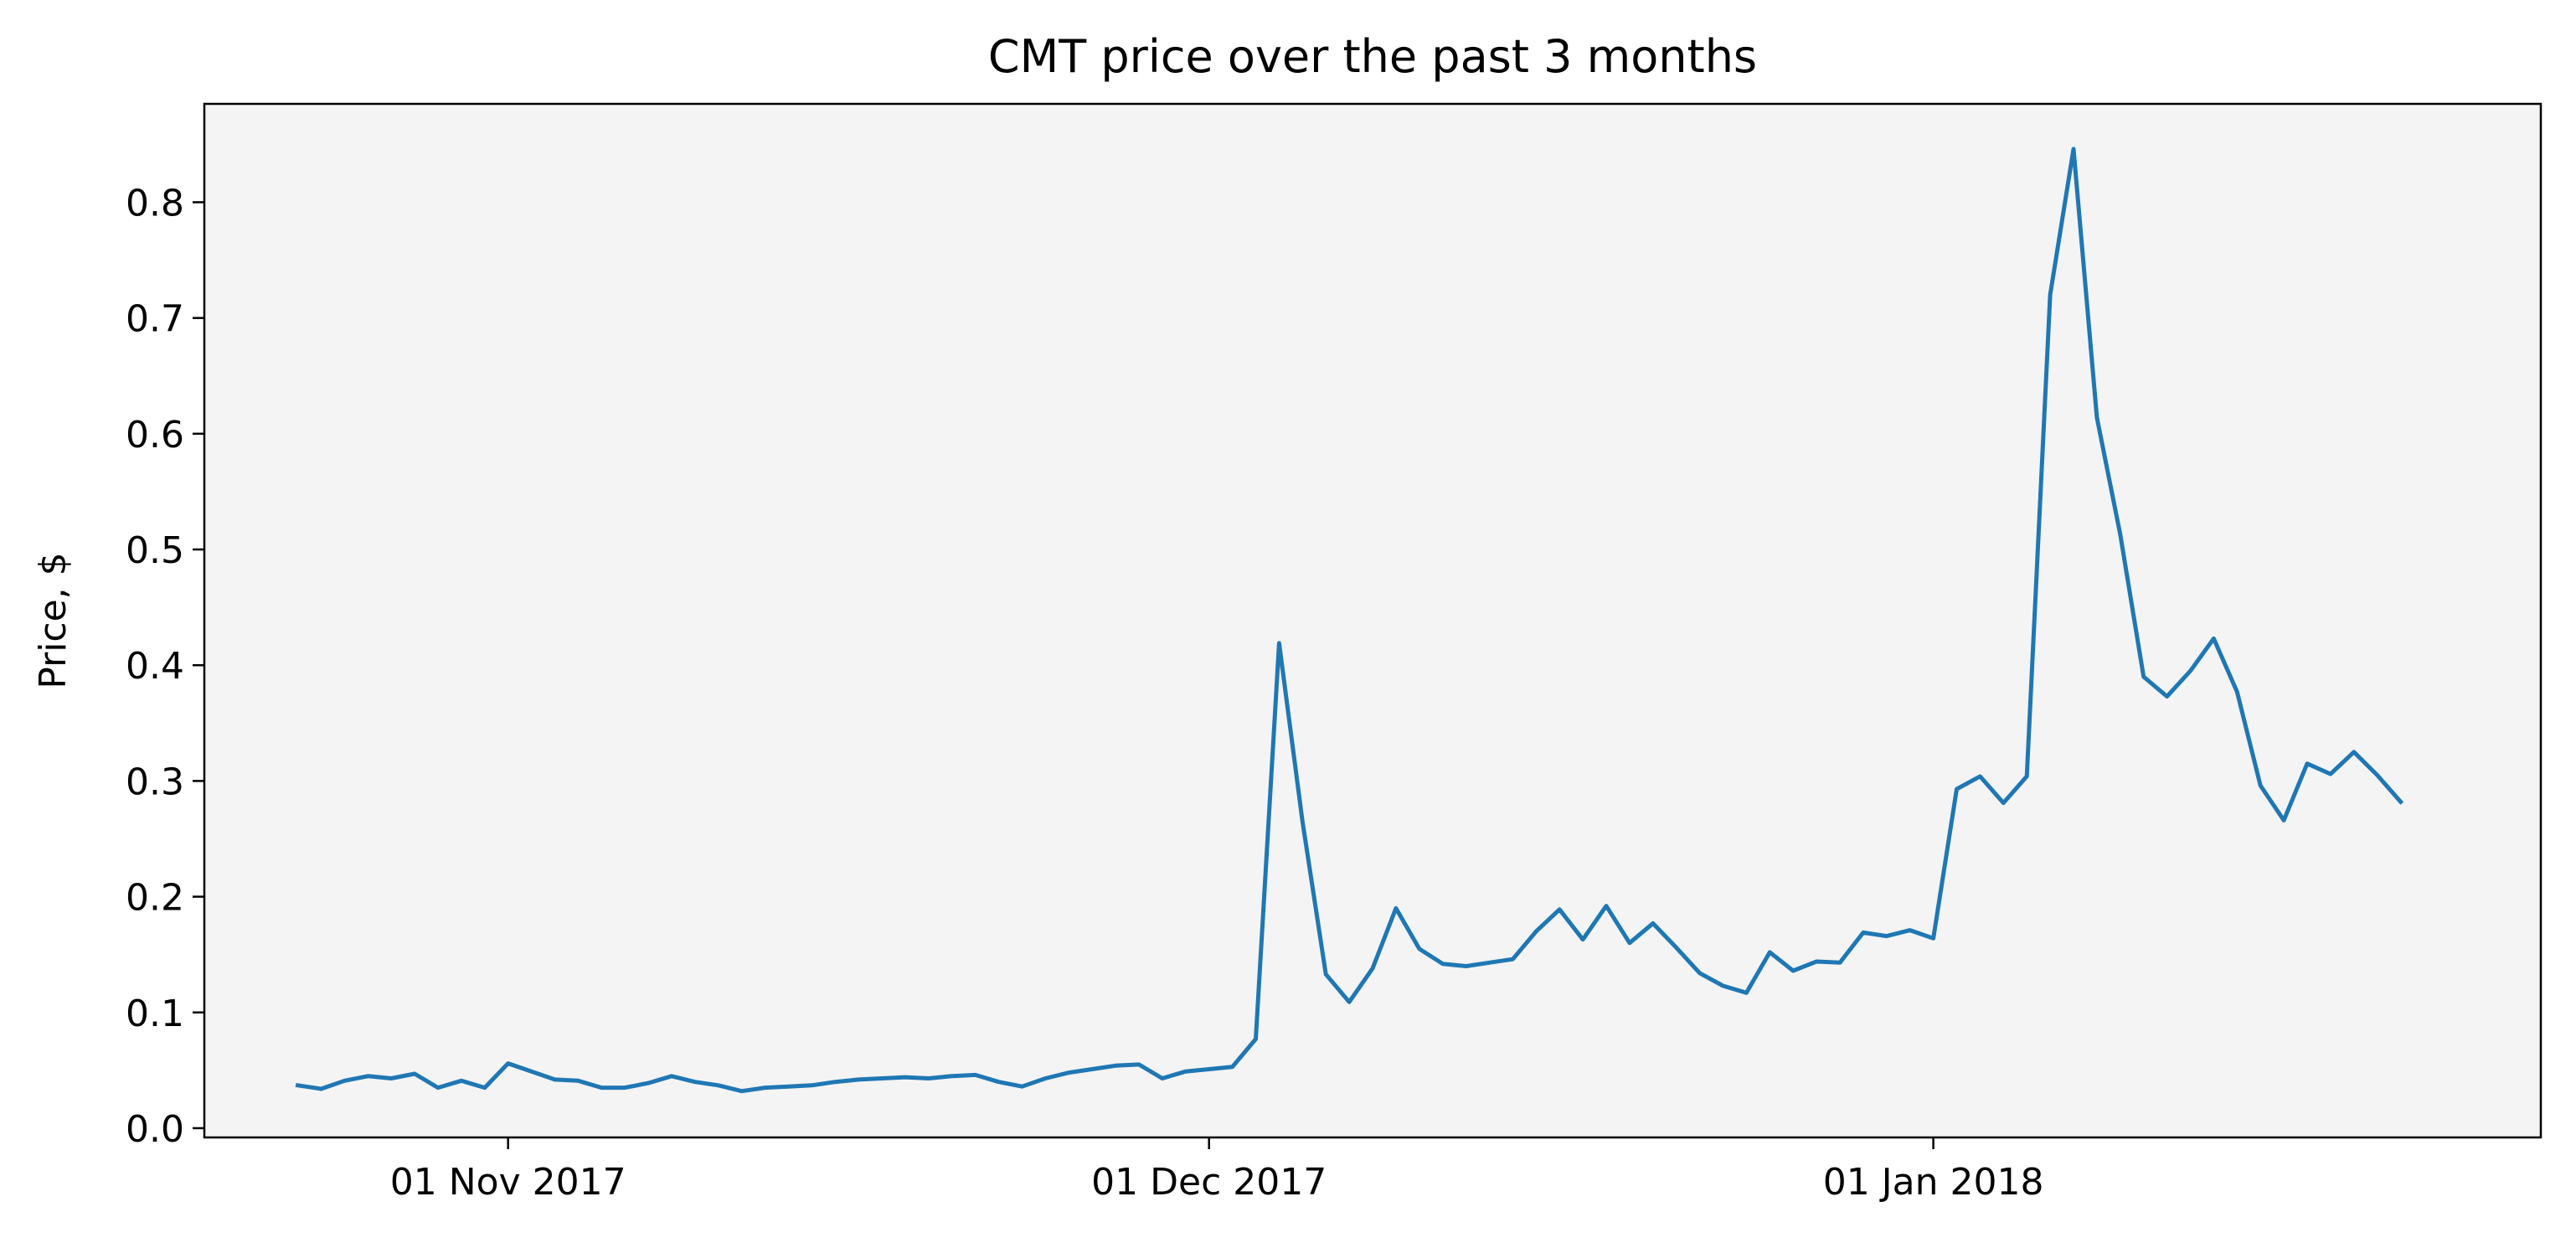 Image resolution: width=2576 pixels, height=1248 pixels. Describe the element at coordinates (155, 550) in the screenshot. I see `y-tick-label: 0.5` at that location.